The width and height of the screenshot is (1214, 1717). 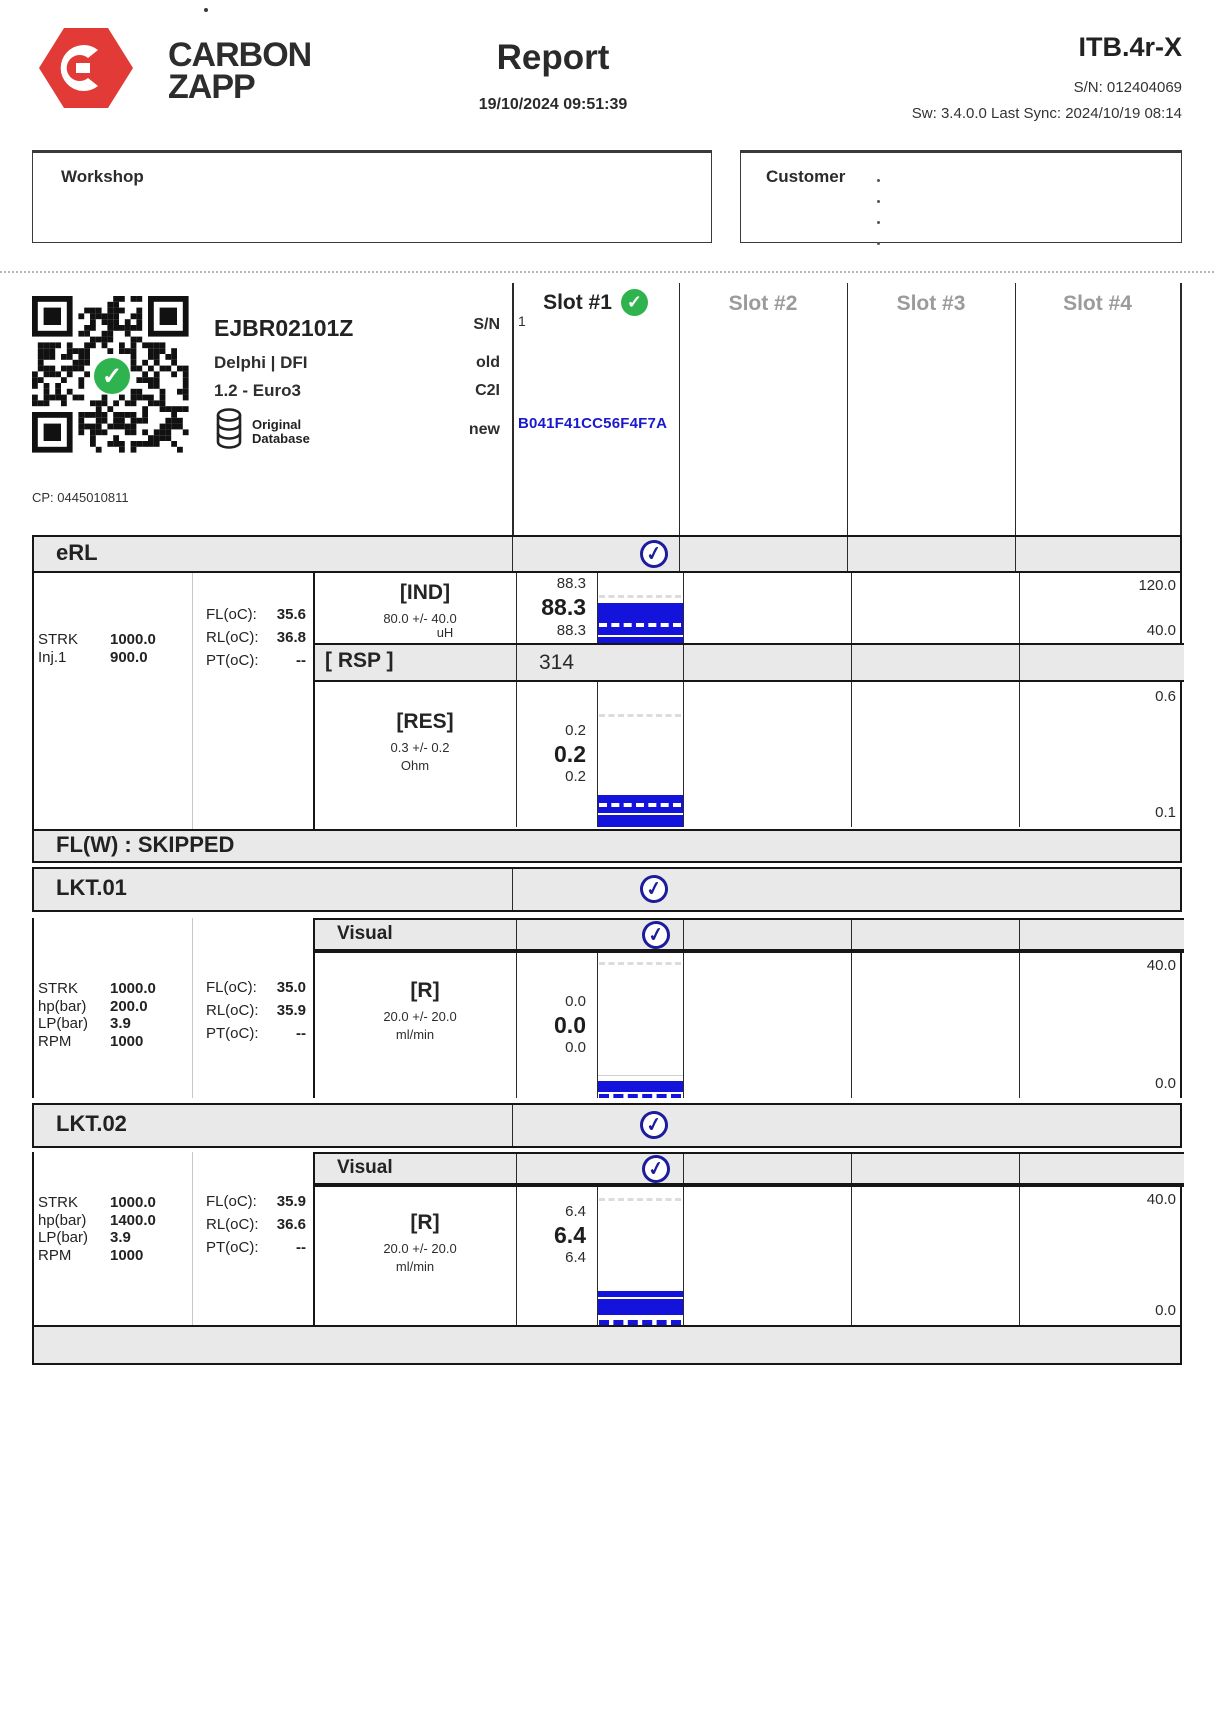 I want to click on device-sync-info: Sw: 3.4.0.0 Last Sync: 2024/10/19 08:14, so click(x=1046, y=113).